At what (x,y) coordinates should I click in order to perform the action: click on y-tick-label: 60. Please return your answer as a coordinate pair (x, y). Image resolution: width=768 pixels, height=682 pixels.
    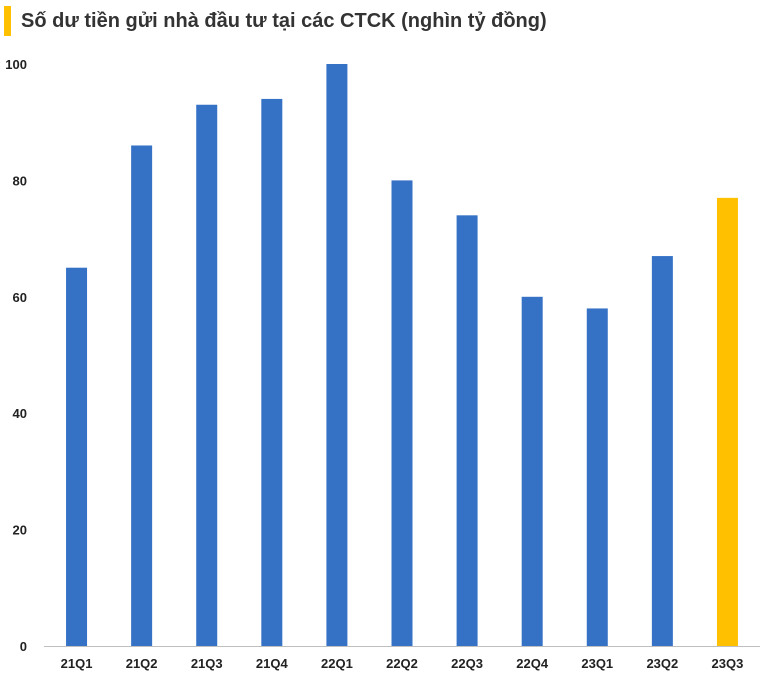
    Looking at the image, I should click on (20, 297).